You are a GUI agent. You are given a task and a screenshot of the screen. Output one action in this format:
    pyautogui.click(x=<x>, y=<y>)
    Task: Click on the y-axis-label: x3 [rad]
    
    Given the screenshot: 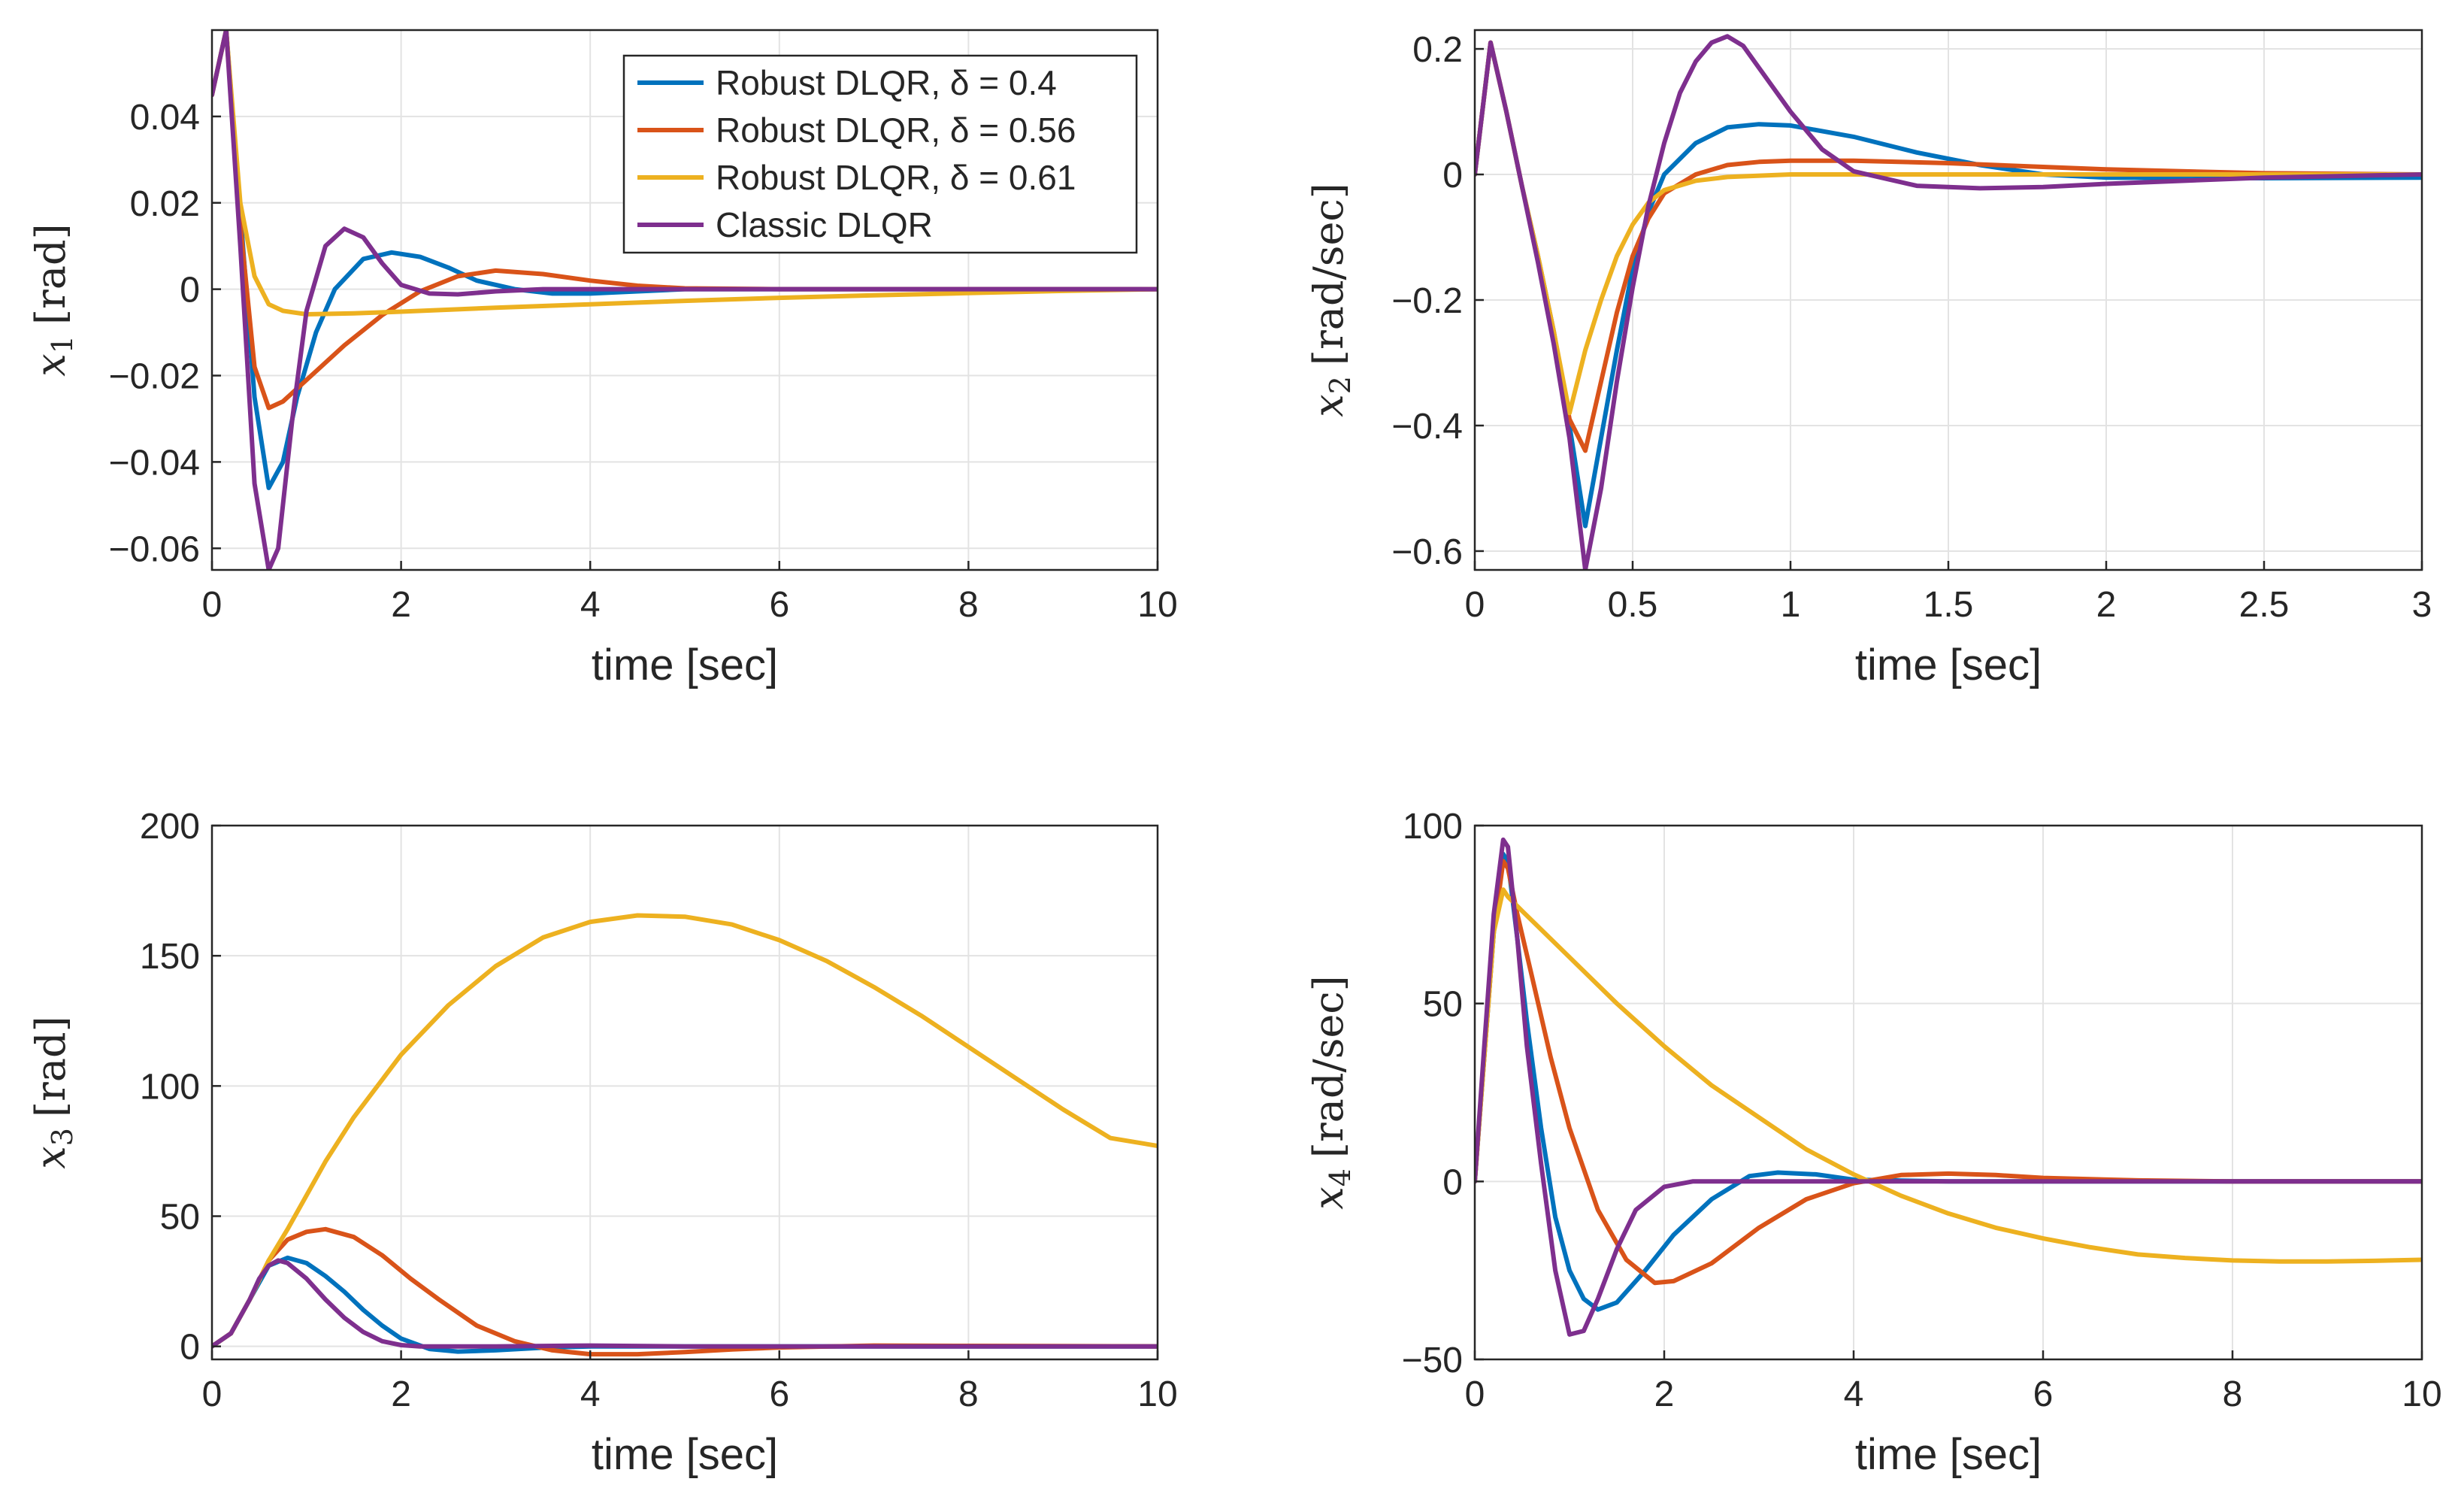 What is the action you would take?
    pyautogui.click(x=53, y=1092)
    